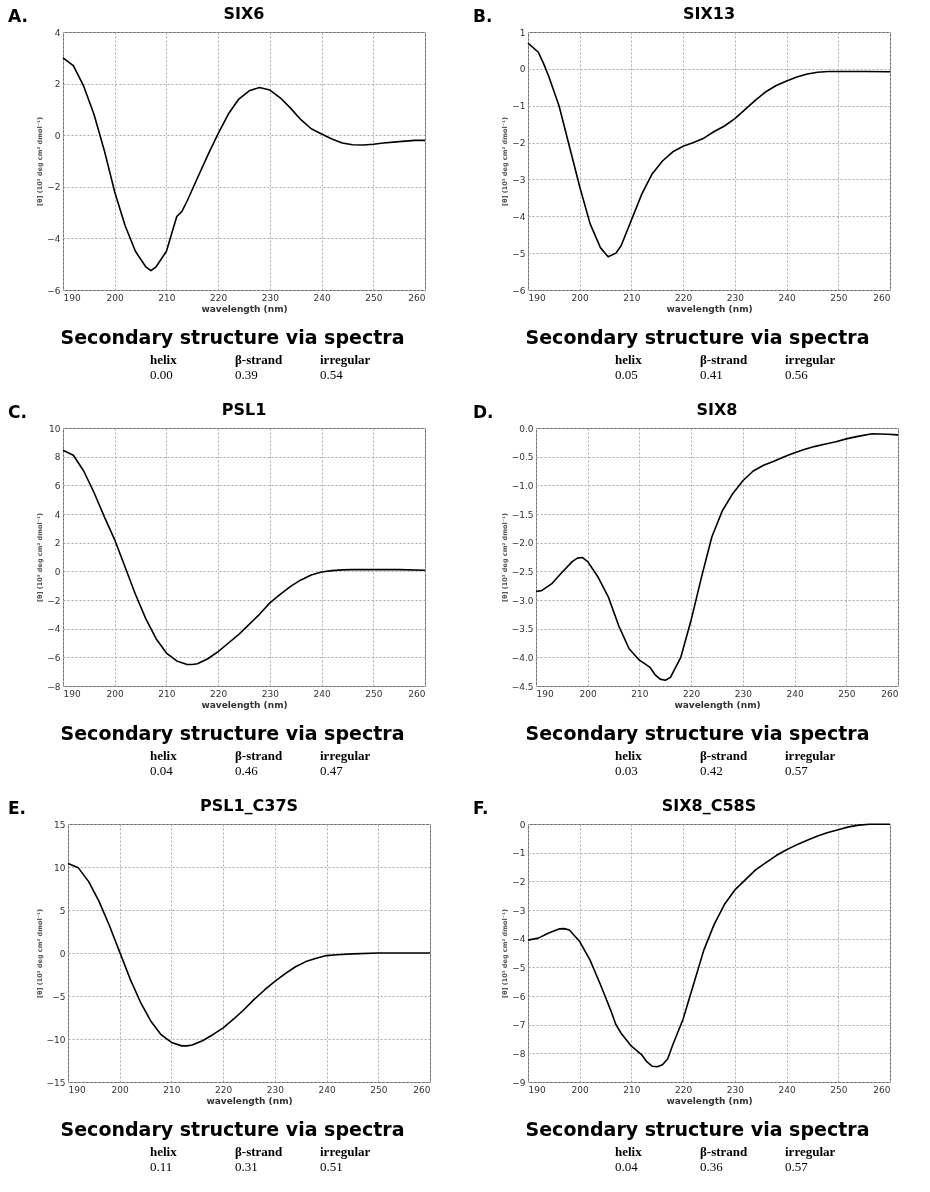 This screenshot has height=1192, width=930. Describe the element at coordinates (18, 16) in the screenshot. I see `text: A.` at that location.